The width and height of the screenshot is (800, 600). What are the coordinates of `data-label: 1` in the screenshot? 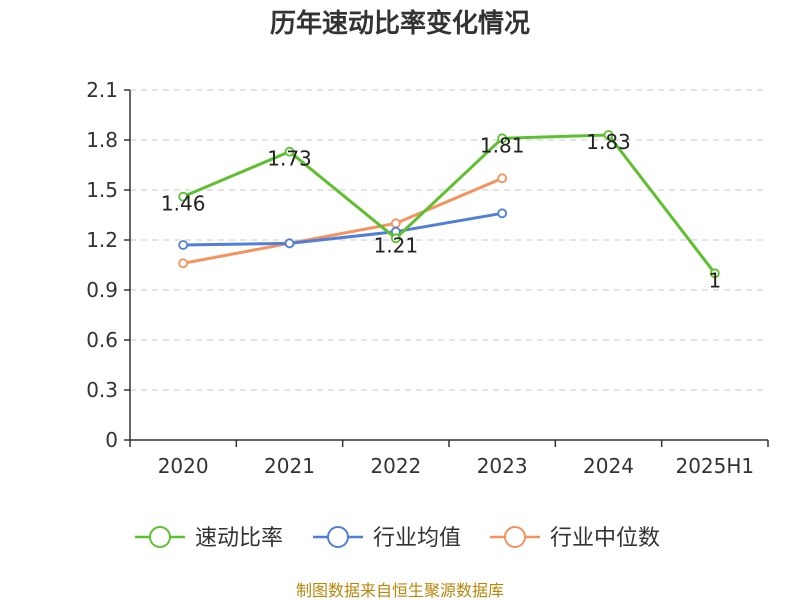 It's located at (714, 280).